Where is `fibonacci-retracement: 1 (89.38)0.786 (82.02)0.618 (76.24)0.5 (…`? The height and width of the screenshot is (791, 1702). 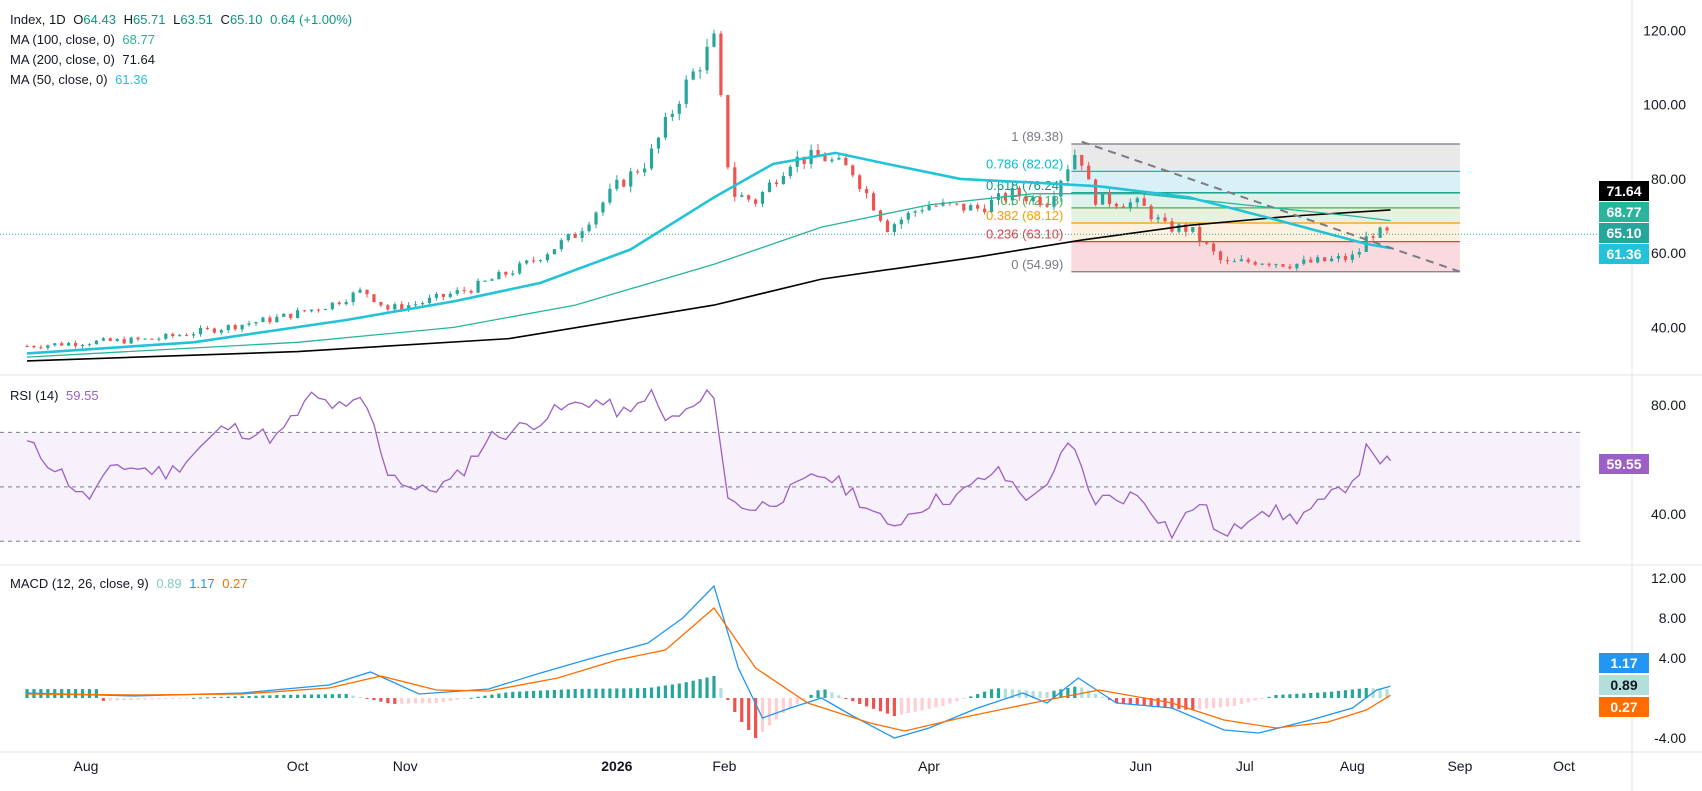
fibonacci-retracement: 1 (89.38)0.786 (82.02)0.618 (76.24)0.5 (… is located at coordinates (1223, 201).